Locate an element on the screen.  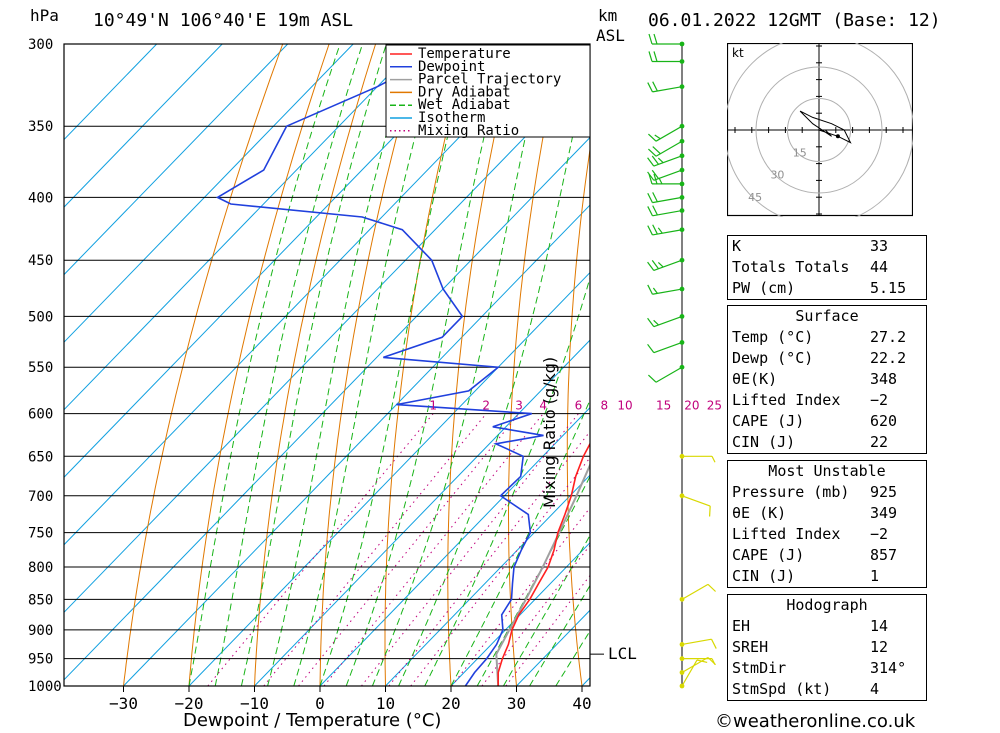
index-value: 27.2 is located at coordinates (888, 337).